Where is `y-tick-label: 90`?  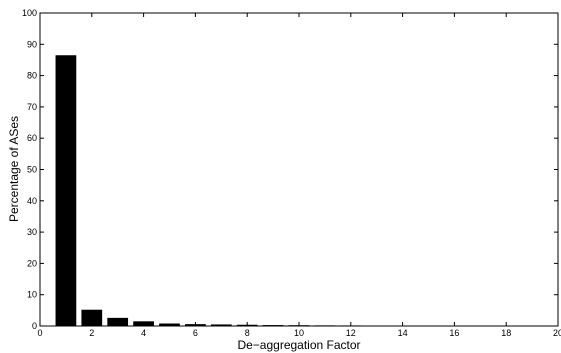 y-tick-label: 90 is located at coordinates (32, 44).